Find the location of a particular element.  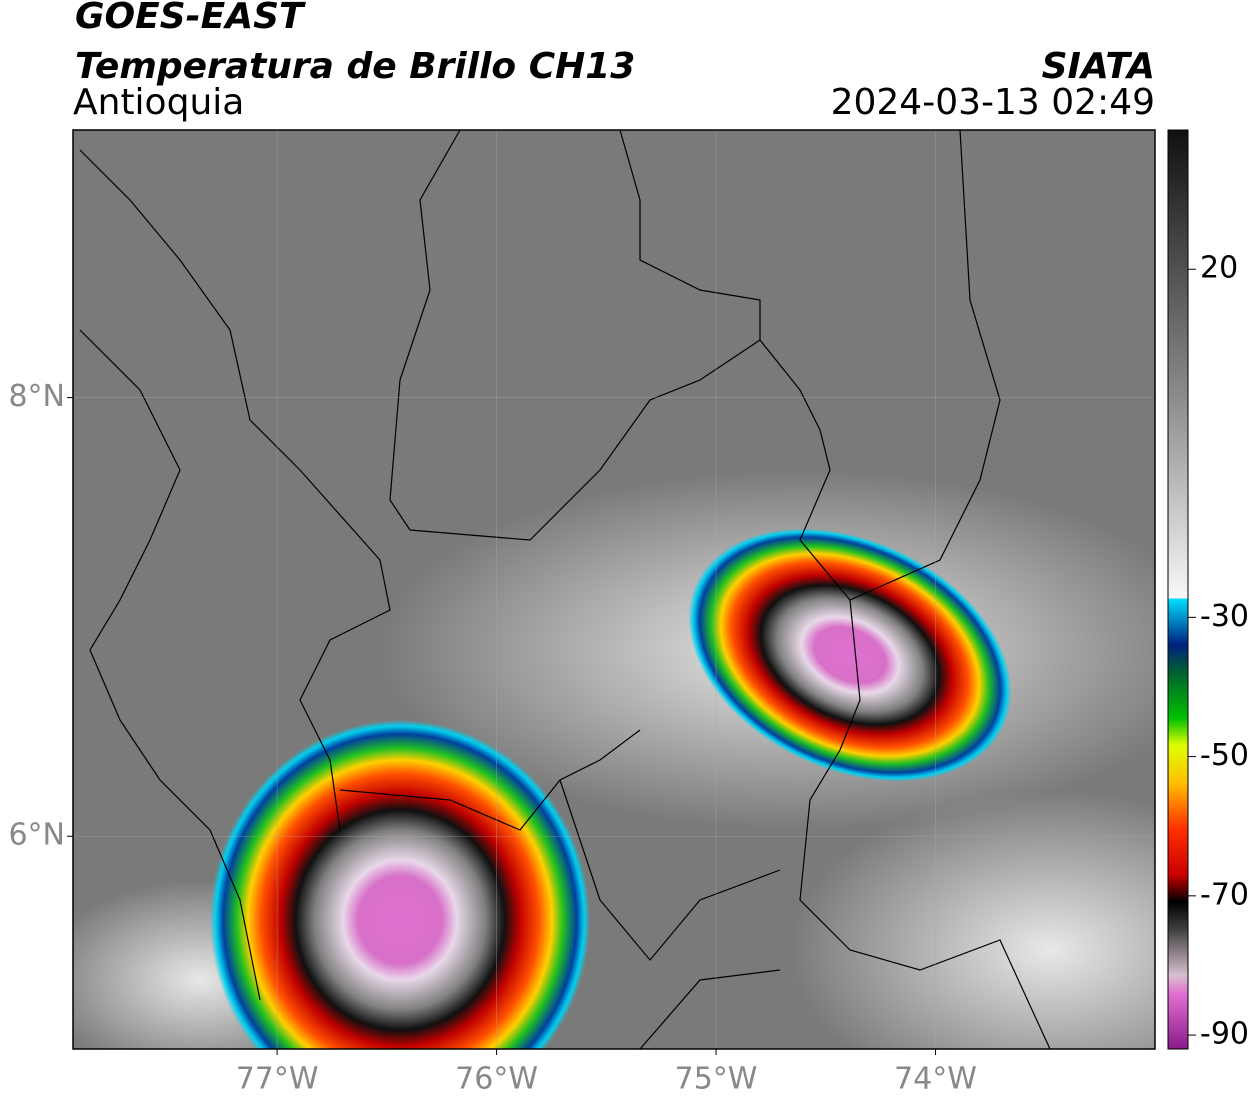

y-tick-label: 6°N is located at coordinates (36, 835).